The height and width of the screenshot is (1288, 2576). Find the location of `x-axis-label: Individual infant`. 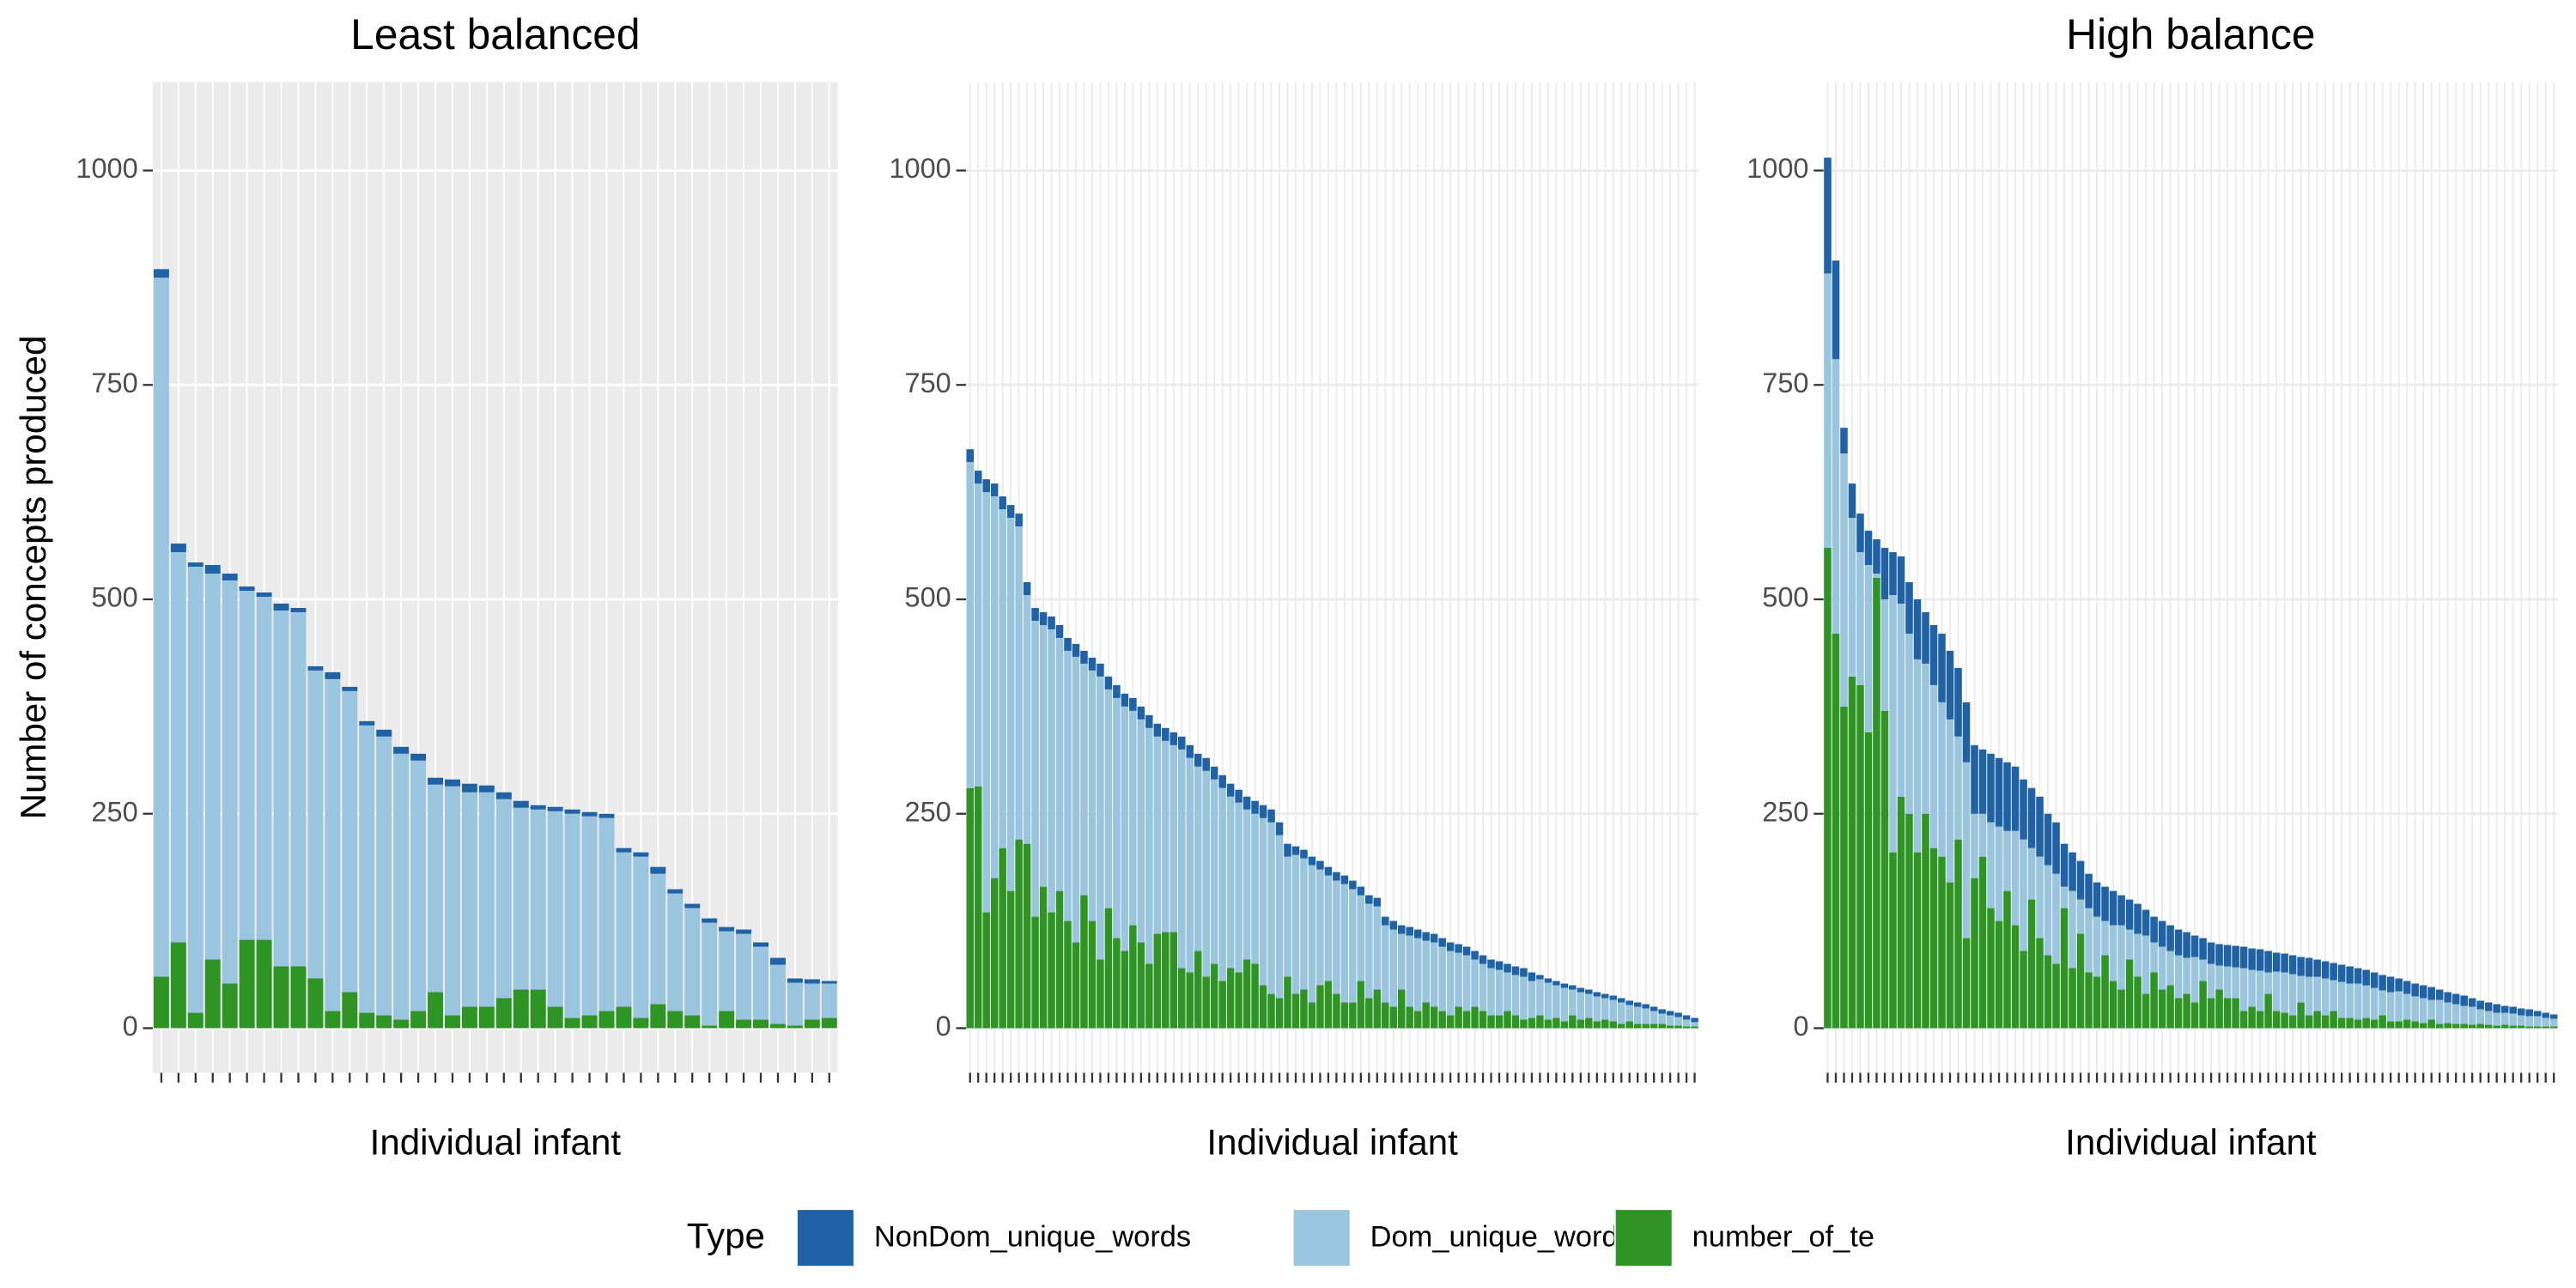

x-axis-label: Individual infant is located at coordinates (496, 1142).